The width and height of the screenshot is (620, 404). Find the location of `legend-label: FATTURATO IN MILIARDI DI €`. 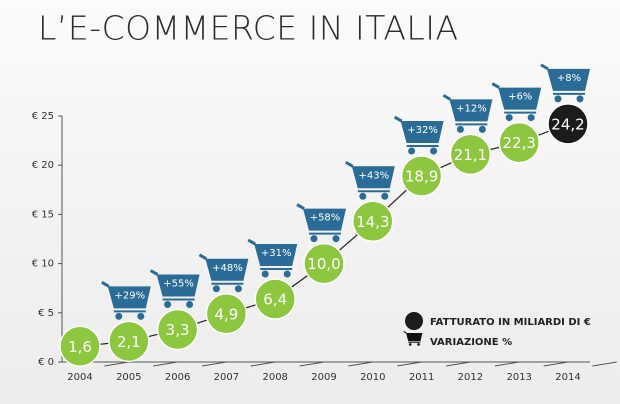

legend-label: FATTURATO IN MILIARDI DI € is located at coordinates (510, 322).